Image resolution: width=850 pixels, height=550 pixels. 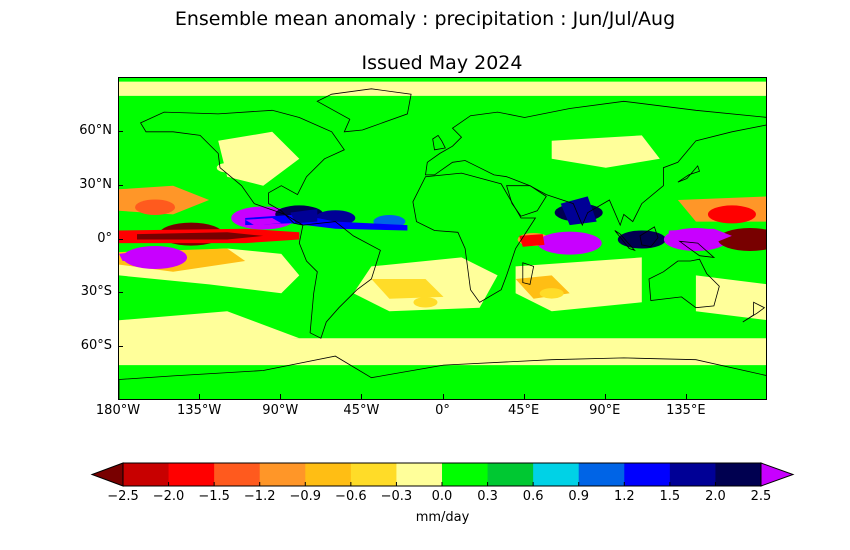 What do you see at coordinates (579, 496) in the screenshot?
I see `colorbar-tick-label: 0.9` at bounding box center [579, 496].